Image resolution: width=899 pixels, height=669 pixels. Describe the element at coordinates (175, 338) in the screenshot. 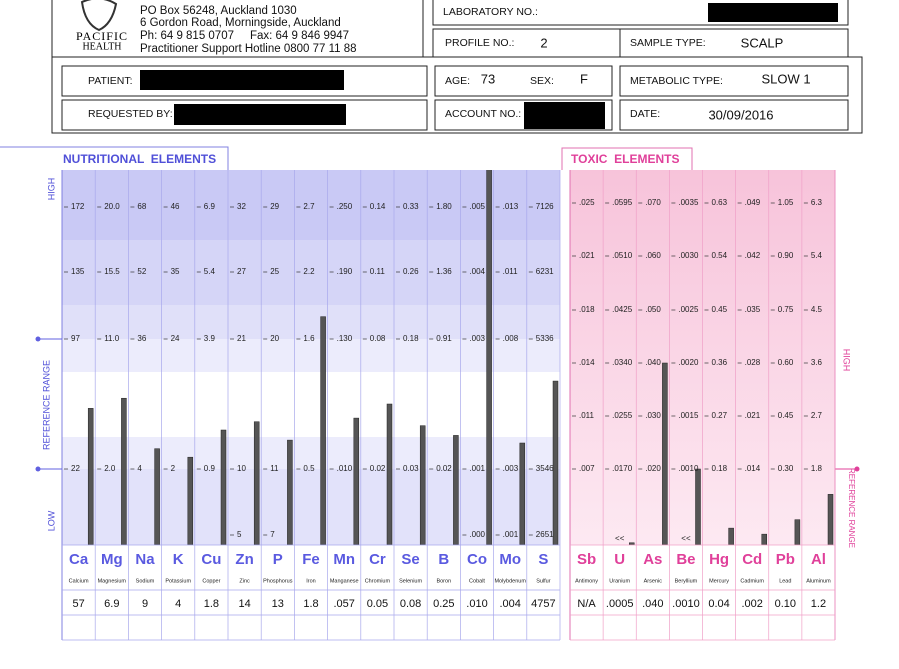

I see `scale-label: 24` at that location.